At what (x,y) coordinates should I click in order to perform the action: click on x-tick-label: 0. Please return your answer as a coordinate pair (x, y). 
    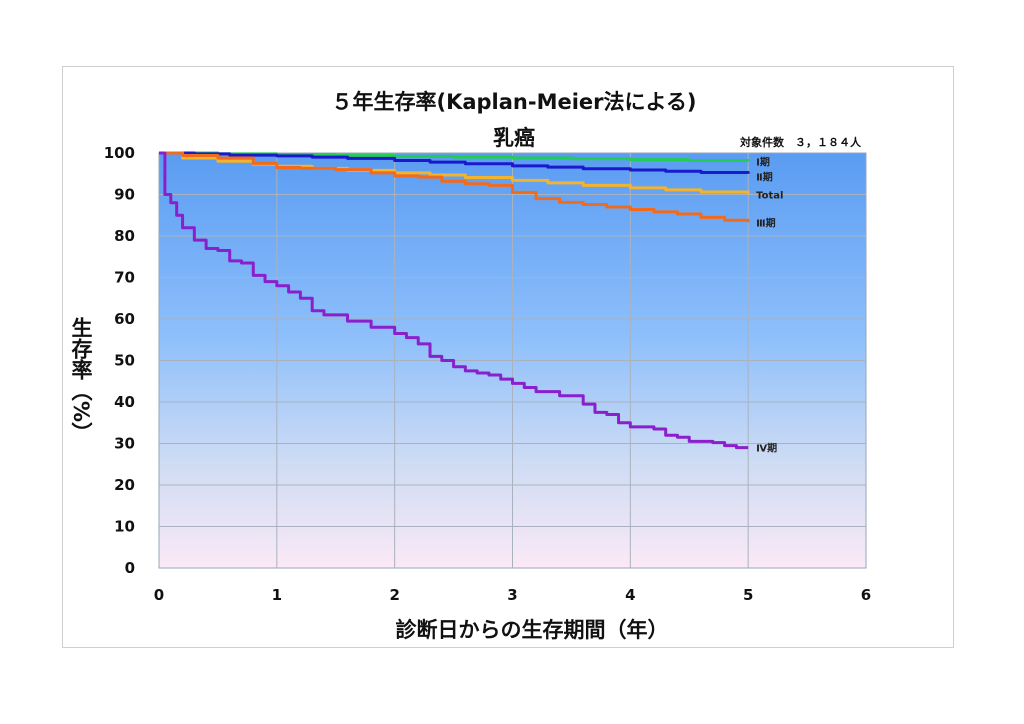
    Looking at the image, I should click on (159, 595).